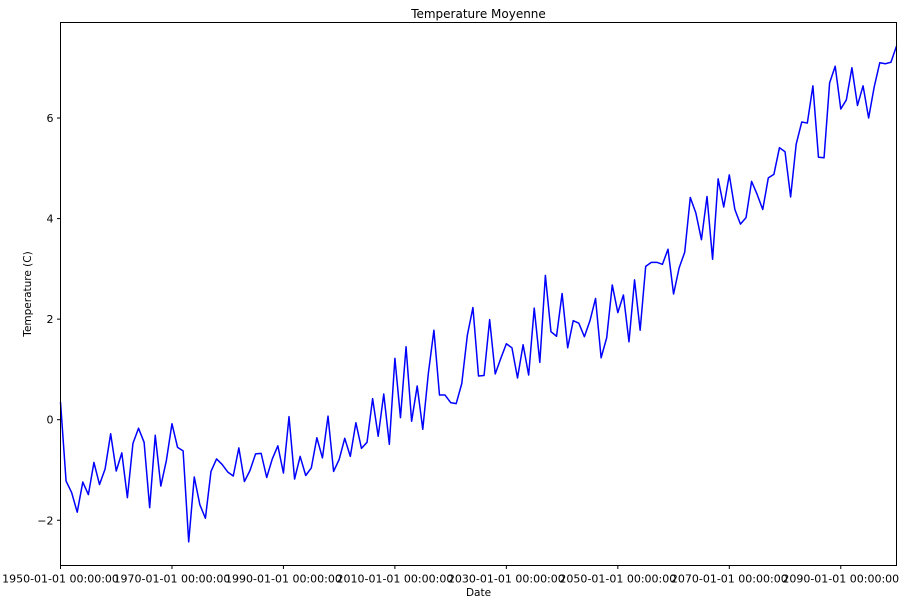  What do you see at coordinates (50, 118) in the screenshot?
I see `y-tick-label: 6` at bounding box center [50, 118].